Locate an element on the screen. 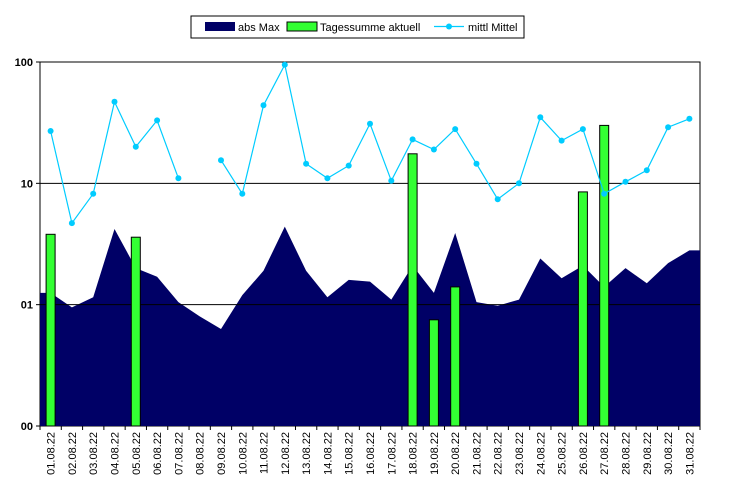 Image resolution: width=731 pixels, height=486 pixels. legend: abs Max Tagessumme aktuell mittl Mittel is located at coordinates (357, 27).